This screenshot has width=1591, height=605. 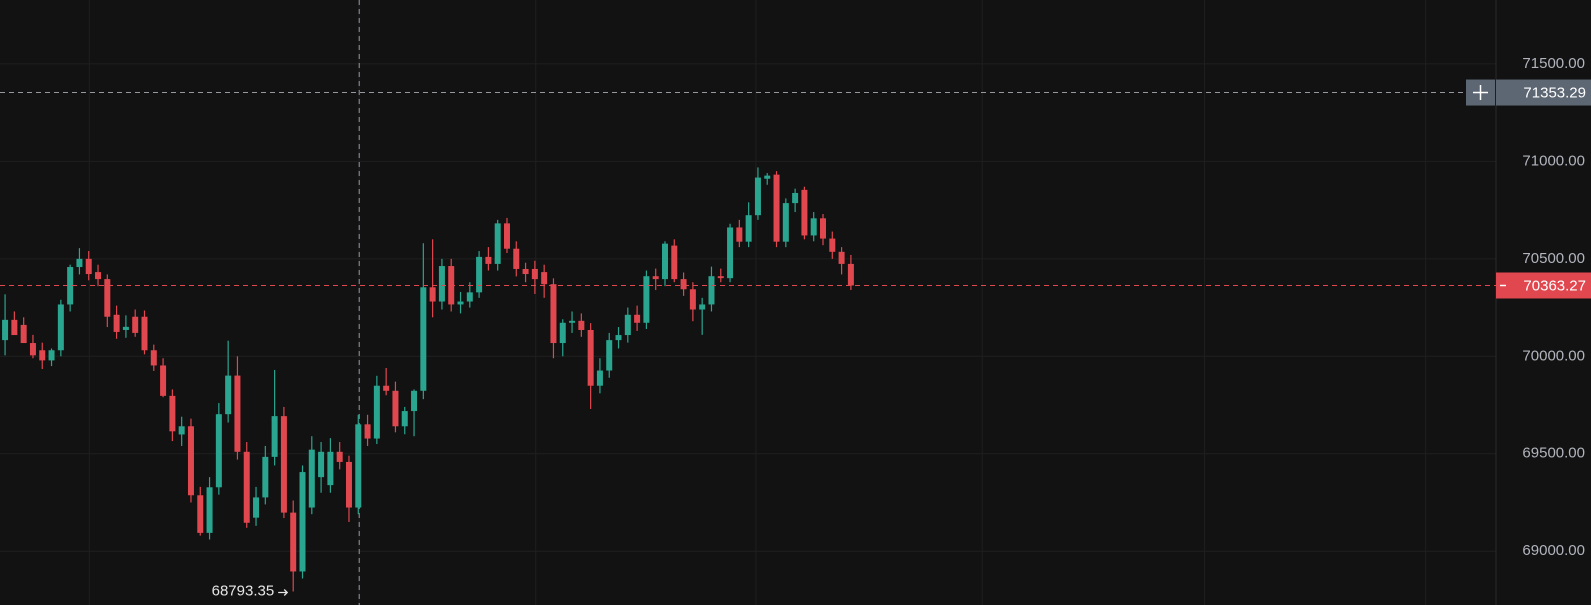 I want to click on last-price-box, so click(x=1543, y=285).